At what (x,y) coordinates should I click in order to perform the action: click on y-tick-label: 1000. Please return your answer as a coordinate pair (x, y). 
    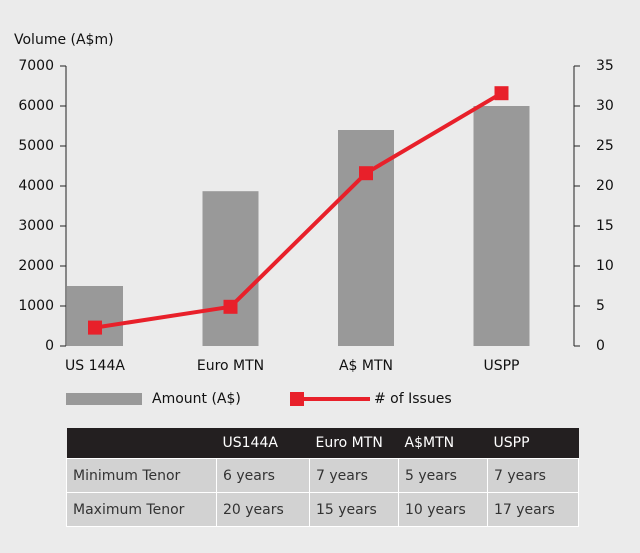
    Looking at the image, I should click on (36, 306).